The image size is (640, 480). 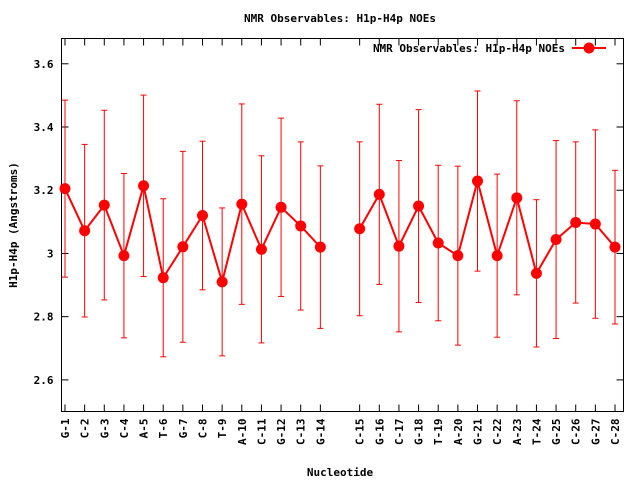 I want to click on x-tick-label: G-1, so click(x=65, y=428).